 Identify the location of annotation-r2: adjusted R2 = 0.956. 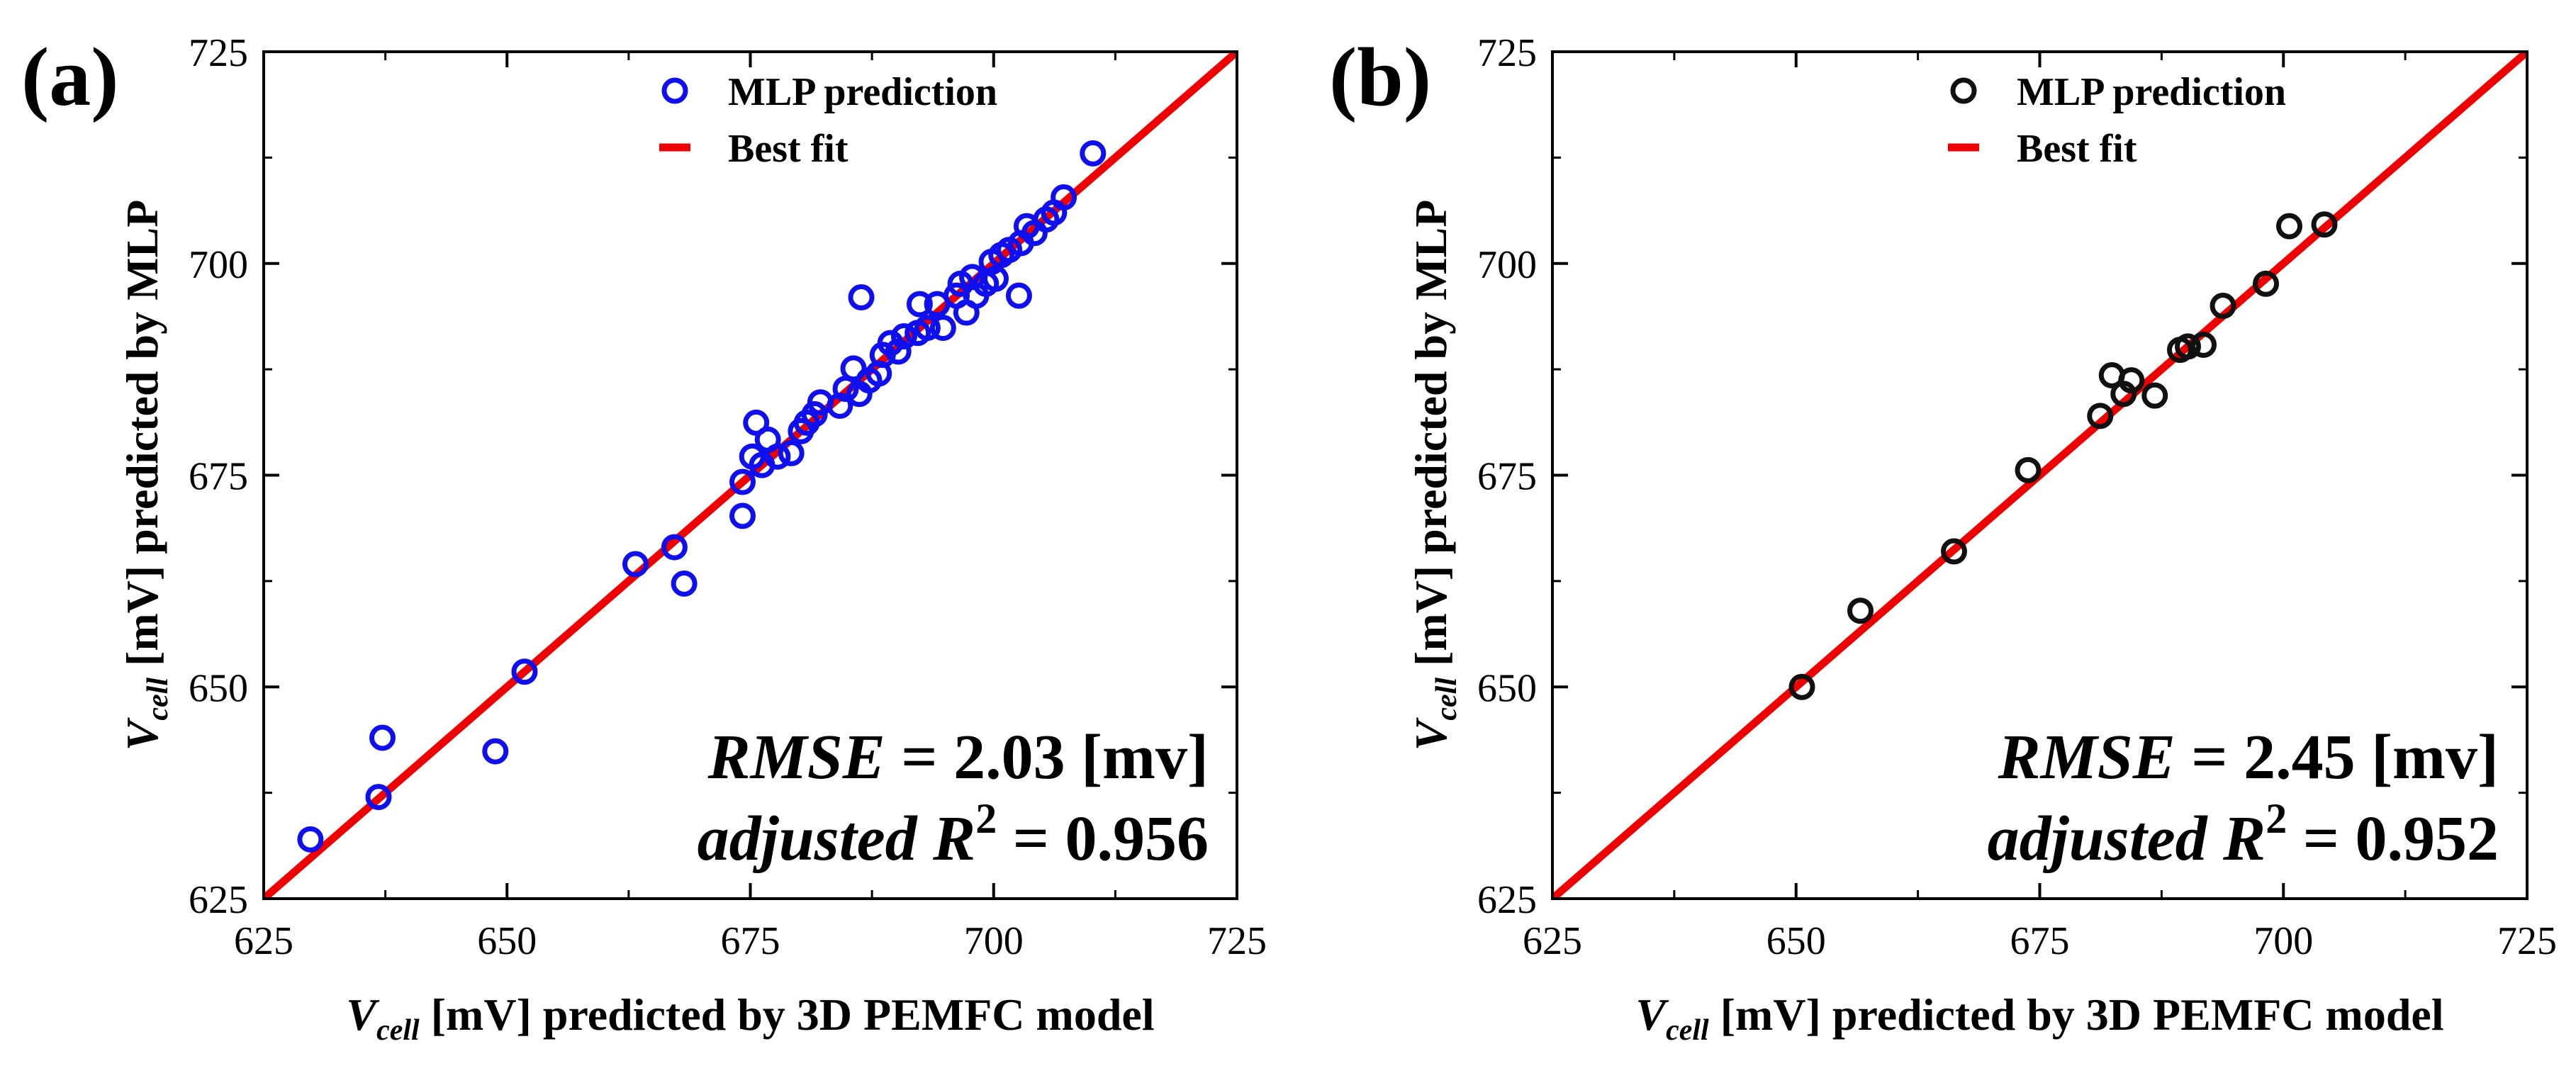
(954, 834).